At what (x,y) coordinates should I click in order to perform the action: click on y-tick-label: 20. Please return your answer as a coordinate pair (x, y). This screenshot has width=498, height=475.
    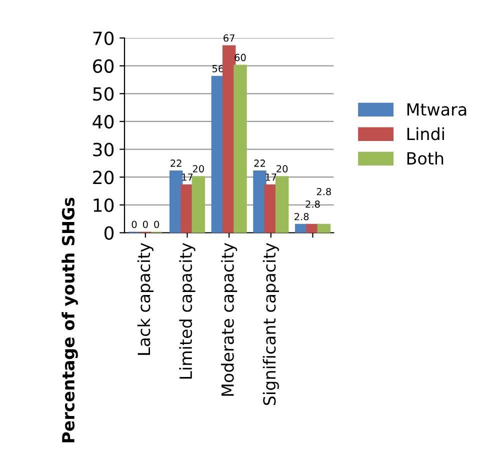
    Looking at the image, I should click on (103, 177).